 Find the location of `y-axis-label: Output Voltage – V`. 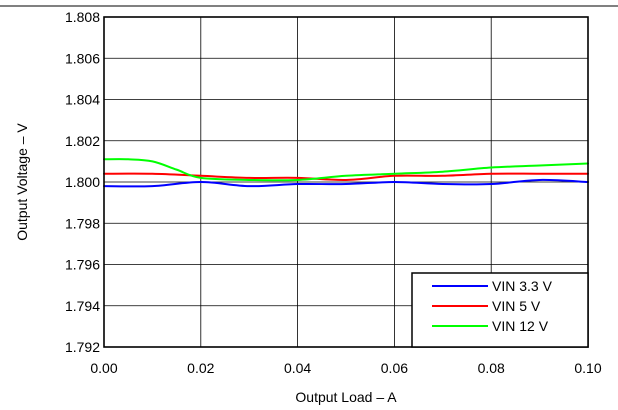

y-axis-label: Output Voltage – V is located at coordinates (22, 182).